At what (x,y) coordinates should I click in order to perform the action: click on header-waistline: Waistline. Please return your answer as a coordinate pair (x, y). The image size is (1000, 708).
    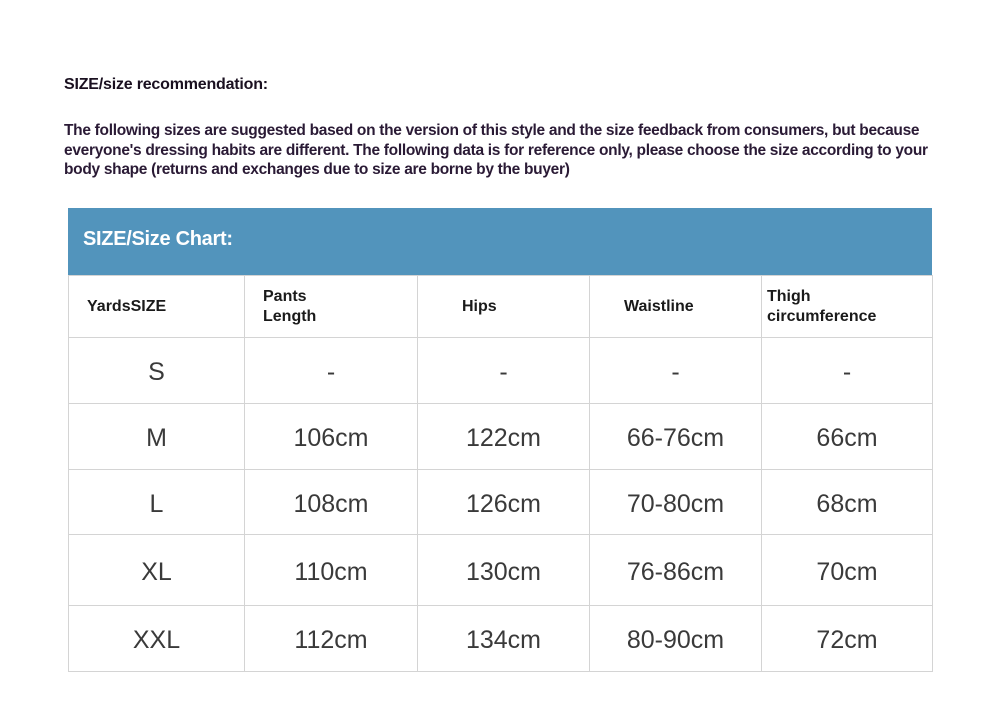
    Looking at the image, I should click on (675, 306).